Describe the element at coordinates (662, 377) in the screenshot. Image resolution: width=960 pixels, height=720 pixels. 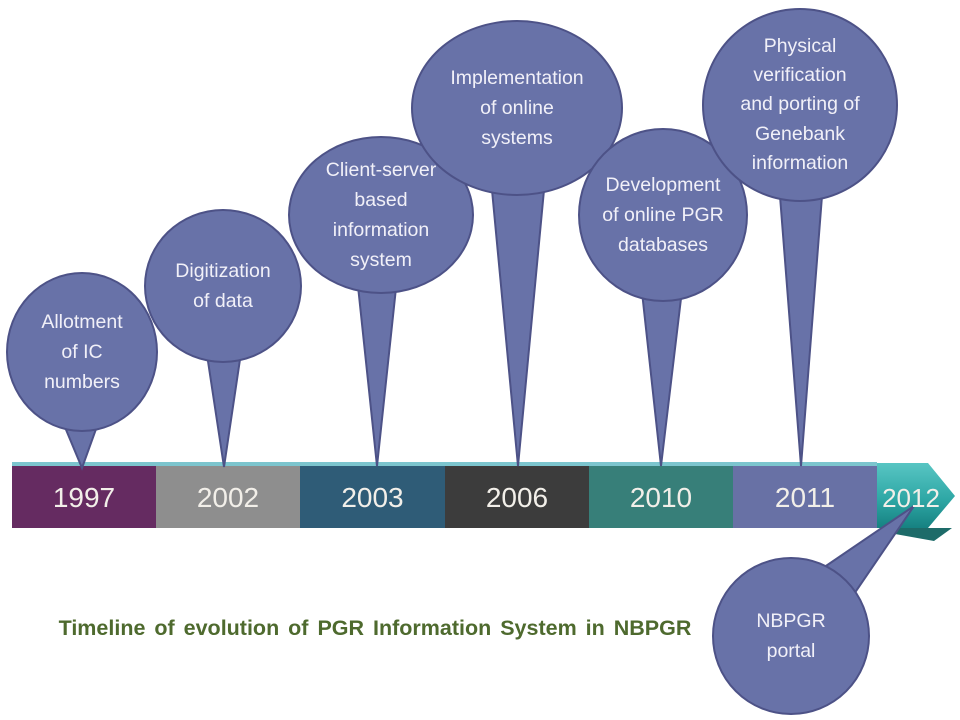
I see `tail-2010` at that location.